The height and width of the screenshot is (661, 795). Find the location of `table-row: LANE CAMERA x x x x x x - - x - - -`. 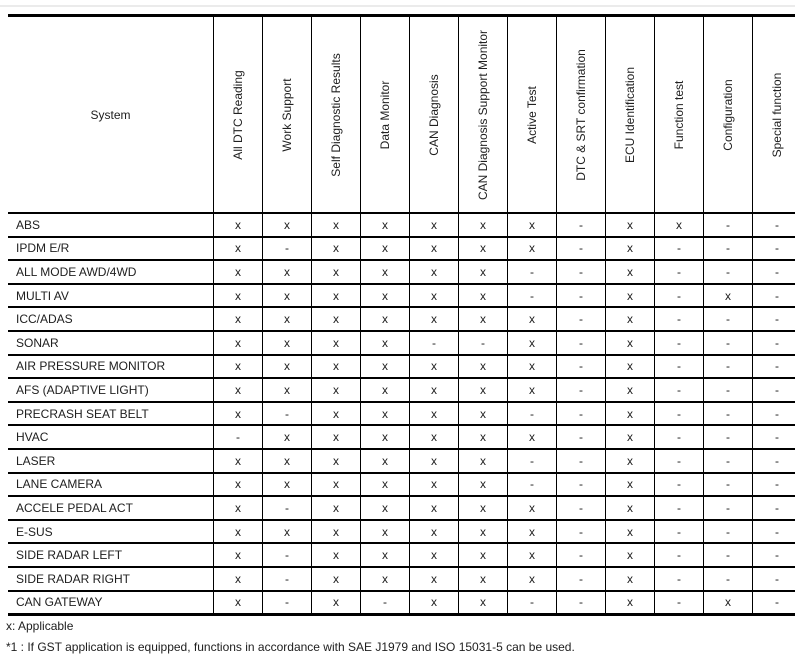

table-row: LANE CAMERA x x x x x x - - x - - - is located at coordinates (401, 484).